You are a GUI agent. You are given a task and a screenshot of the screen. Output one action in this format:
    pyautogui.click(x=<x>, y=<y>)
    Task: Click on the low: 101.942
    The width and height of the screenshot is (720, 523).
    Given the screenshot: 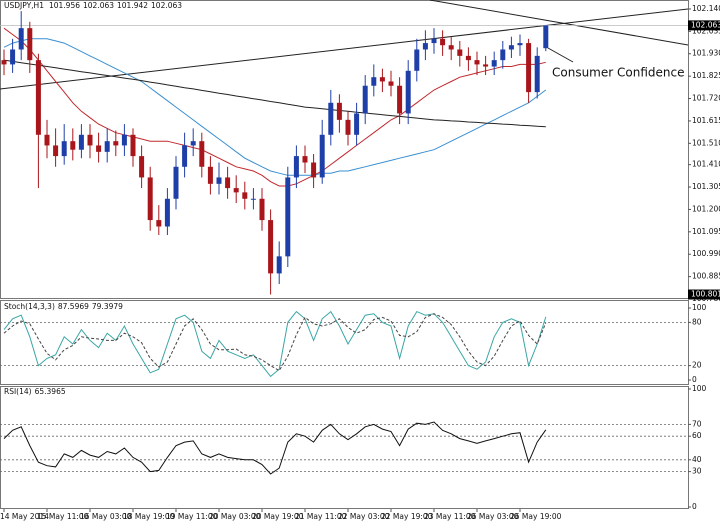 What is the action you would take?
    pyautogui.click(x=132, y=5)
    